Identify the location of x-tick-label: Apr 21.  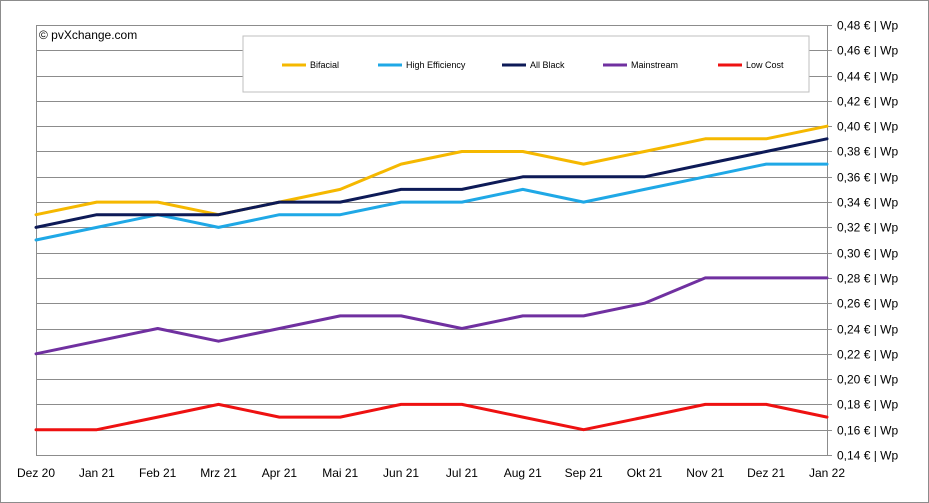
(280, 473).